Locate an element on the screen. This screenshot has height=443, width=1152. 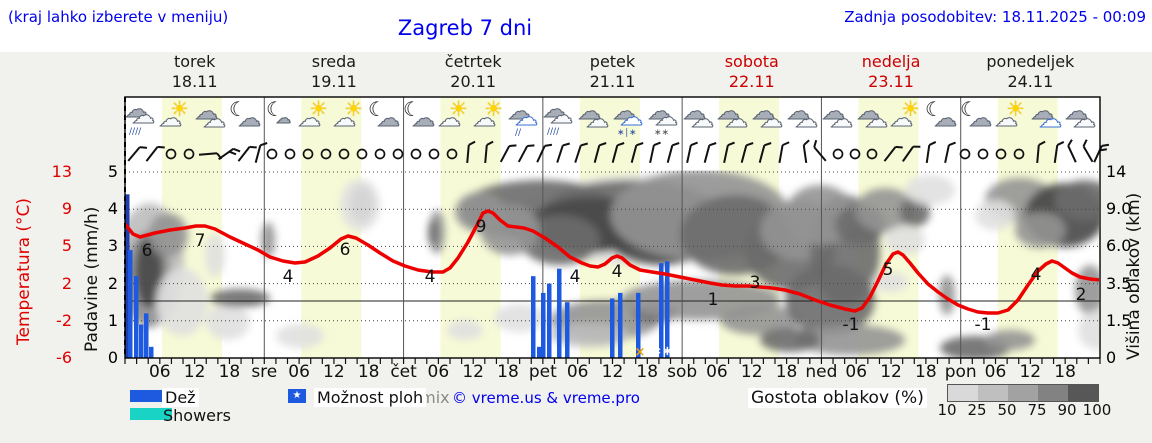
cloud-tick: 6.0 is located at coordinates (1119, 246).